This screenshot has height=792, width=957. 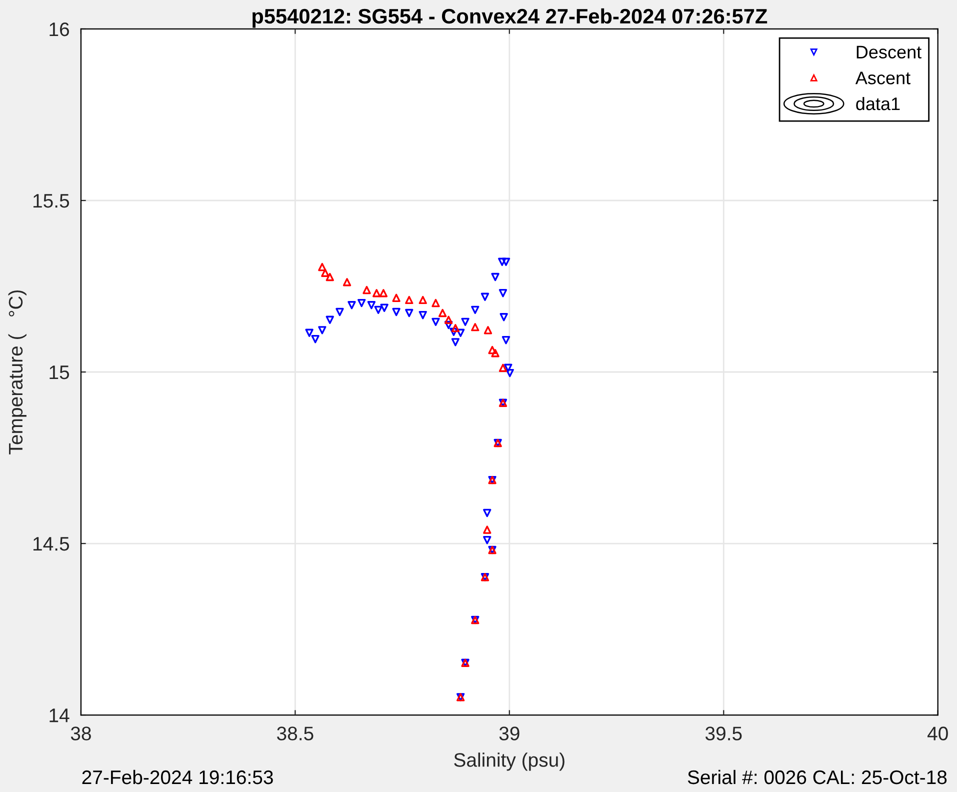 What do you see at coordinates (509, 761) in the screenshot?
I see `x-axis-title: Salinity (psu)` at bounding box center [509, 761].